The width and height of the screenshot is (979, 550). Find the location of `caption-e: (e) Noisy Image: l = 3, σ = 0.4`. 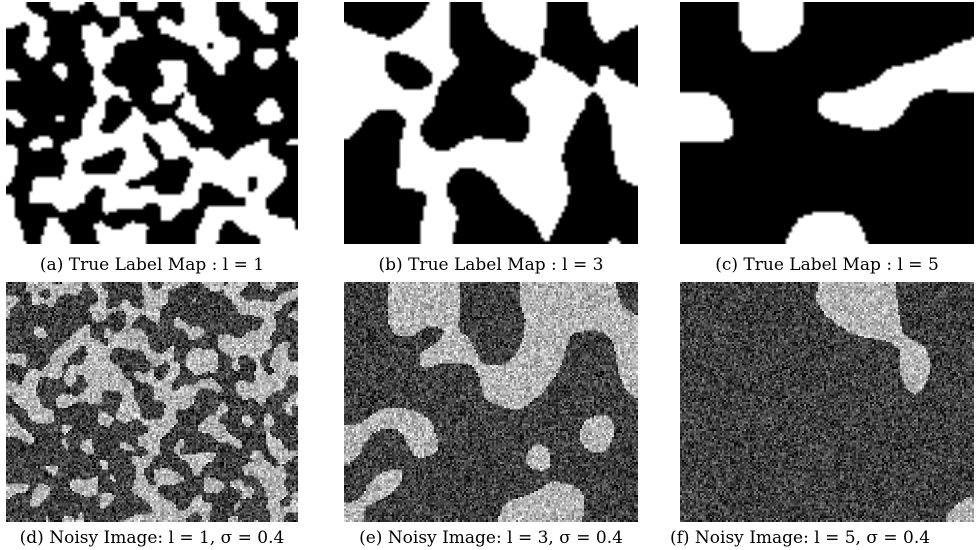

caption-e: (e) Noisy Image: l = 3, σ = 0.4 is located at coordinates (491, 538).